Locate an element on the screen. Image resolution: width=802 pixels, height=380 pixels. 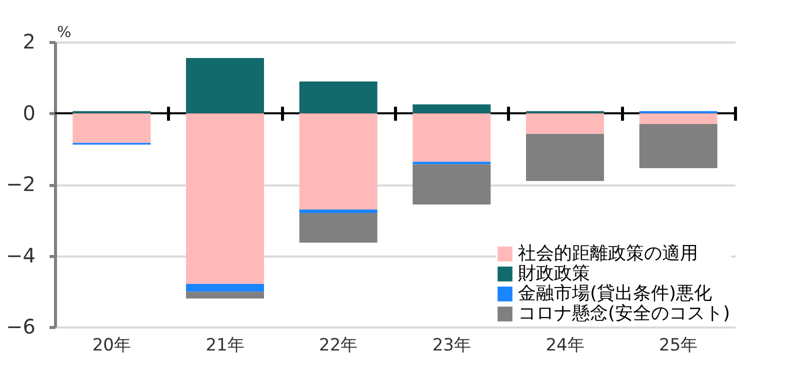
legend-label: 社会的距離政策の適用 is located at coordinates (608, 253).